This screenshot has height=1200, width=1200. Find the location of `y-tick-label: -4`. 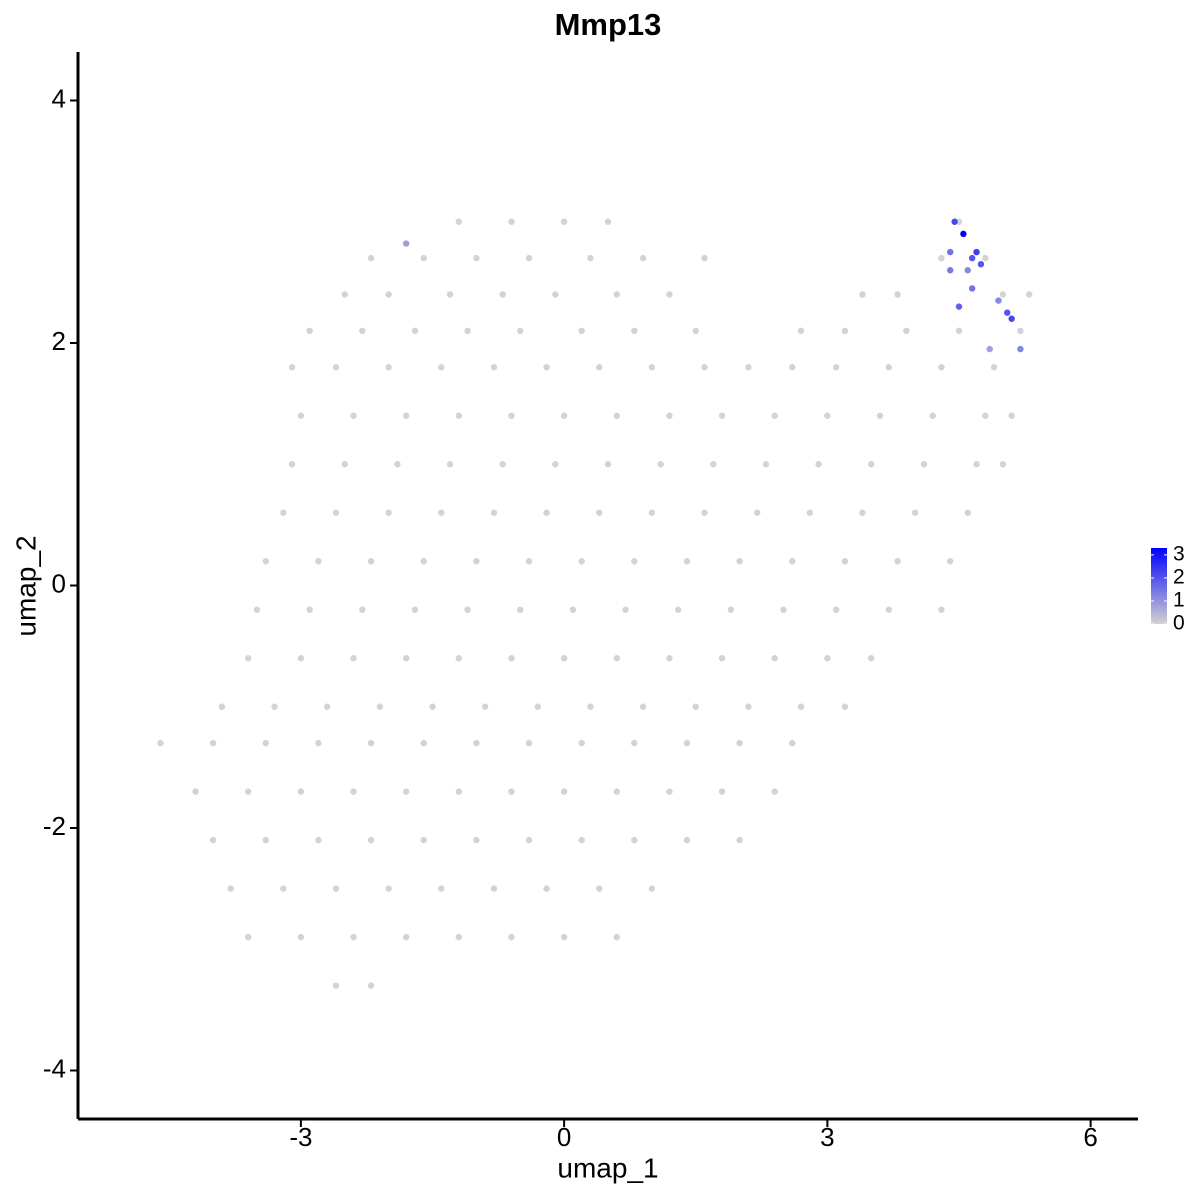

y-tick-label: -4 is located at coordinates (54, 1068).